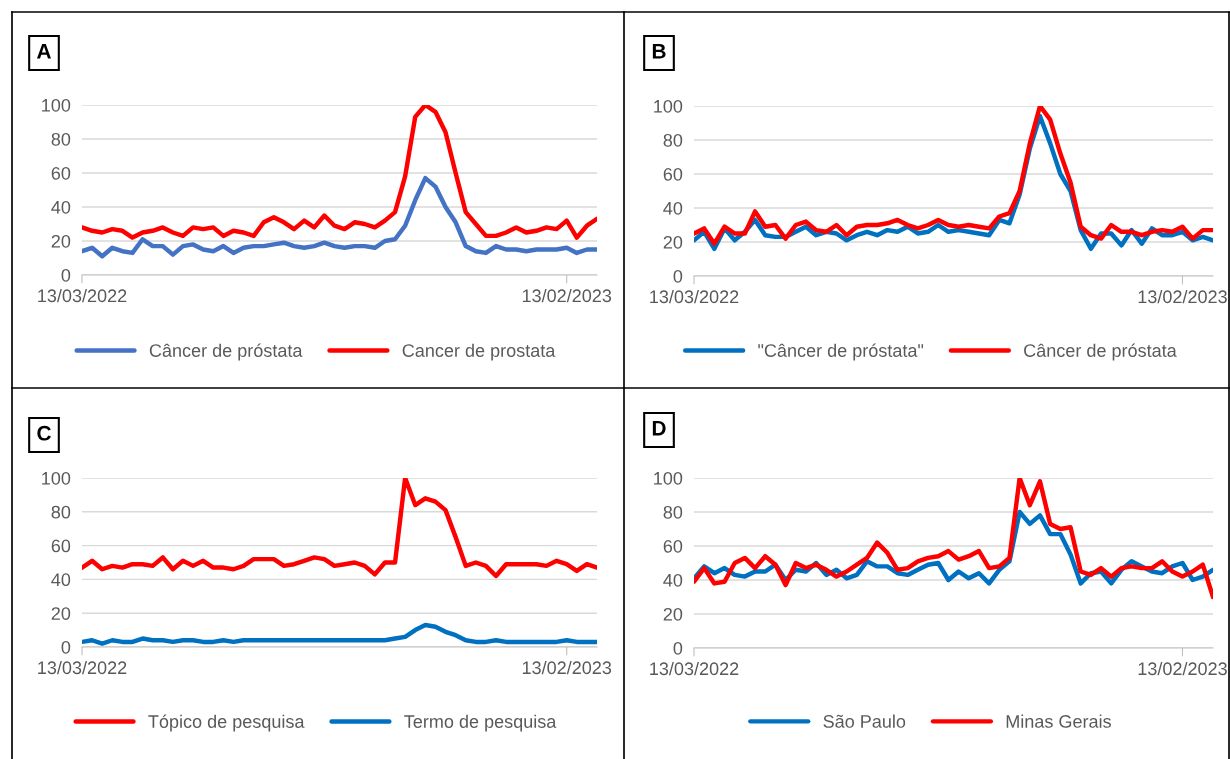  What do you see at coordinates (226, 723) in the screenshot?
I see `legend-label: Tópico de pesquisa` at bounding box center [226, 723].